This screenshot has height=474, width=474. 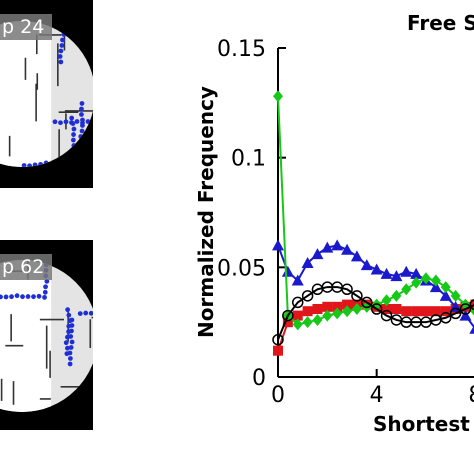 I want to click on map-panel-bottom-label: p 62, so click(x=26, y=267).